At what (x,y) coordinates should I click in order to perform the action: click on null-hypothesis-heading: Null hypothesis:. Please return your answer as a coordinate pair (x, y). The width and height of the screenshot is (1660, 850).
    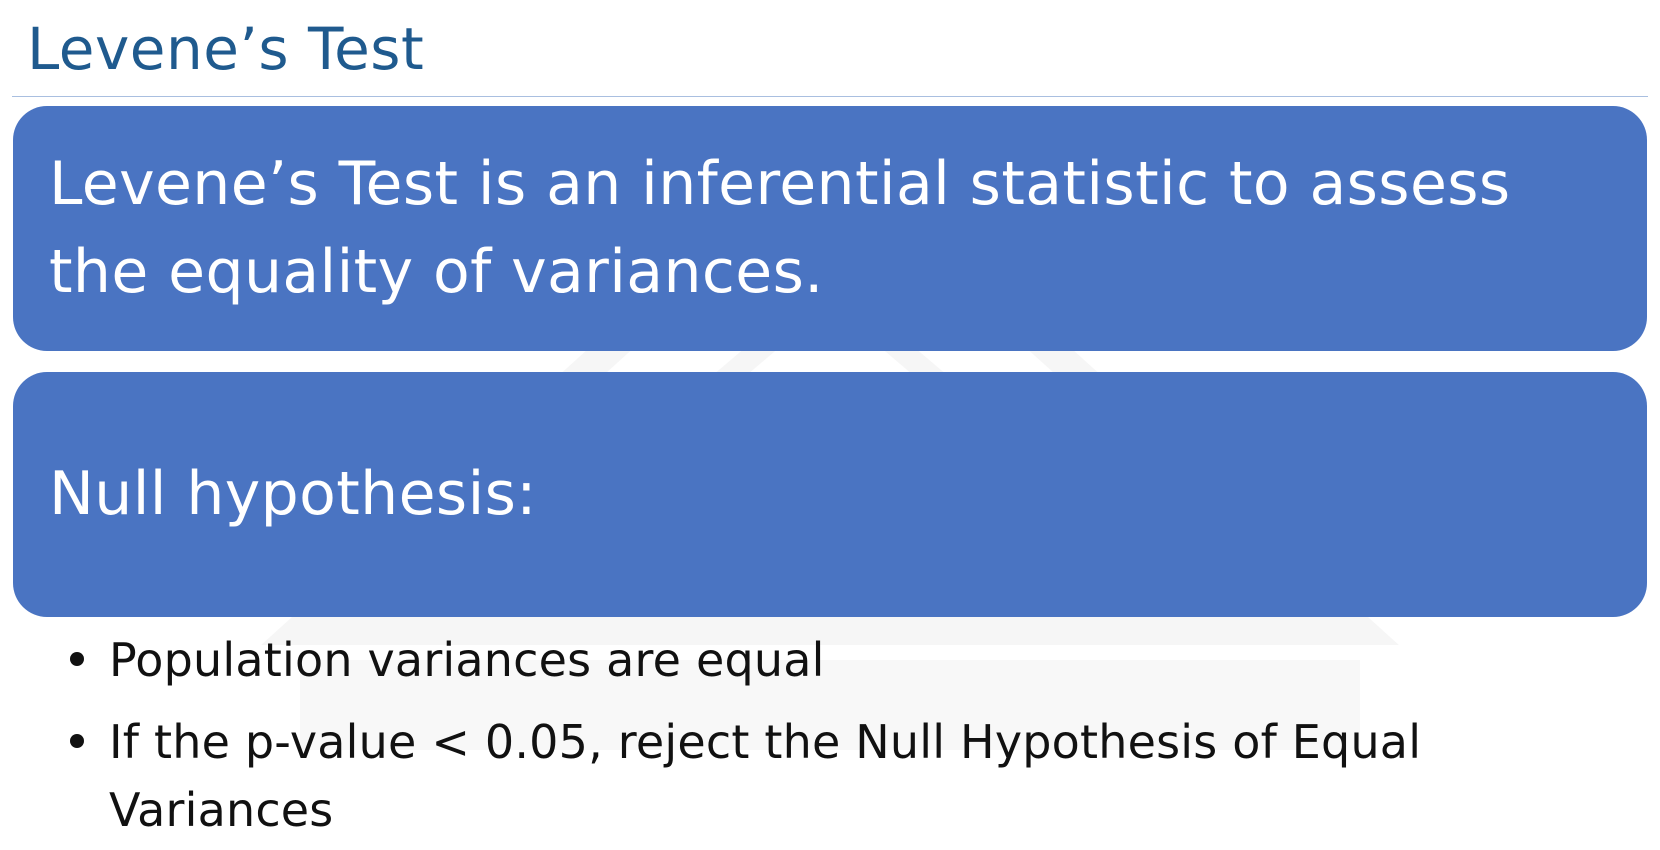
    Looking at the image, I should click on (293, 494).